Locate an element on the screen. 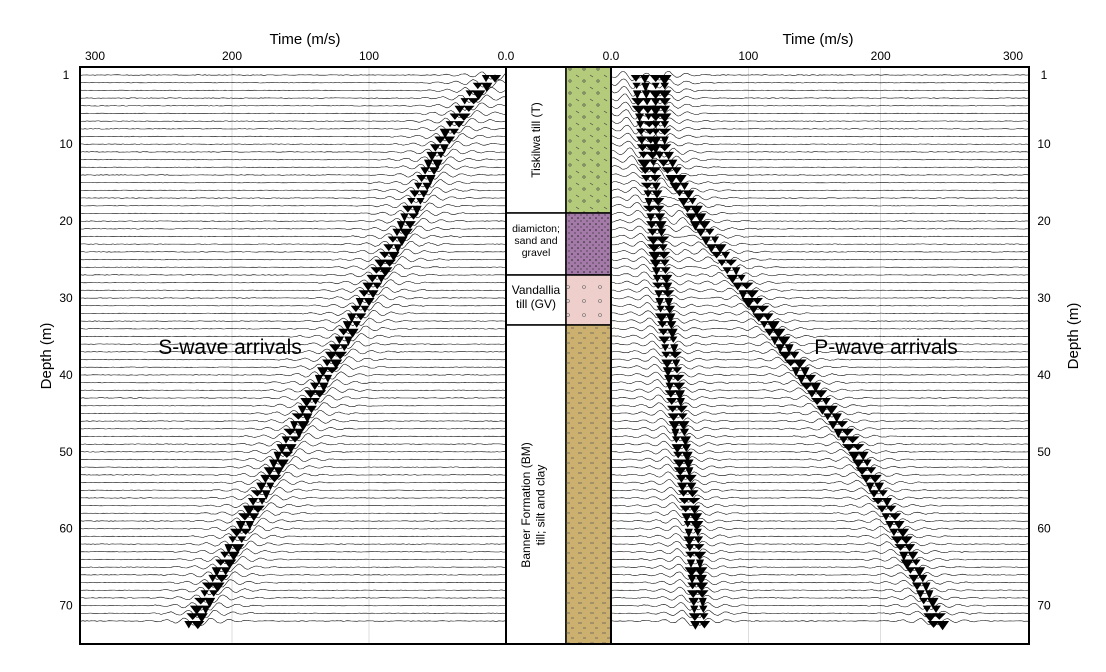 This screenshot has width=1106, height=672. left-depth-tick-label: 30 is located at coordinates (66, 298).